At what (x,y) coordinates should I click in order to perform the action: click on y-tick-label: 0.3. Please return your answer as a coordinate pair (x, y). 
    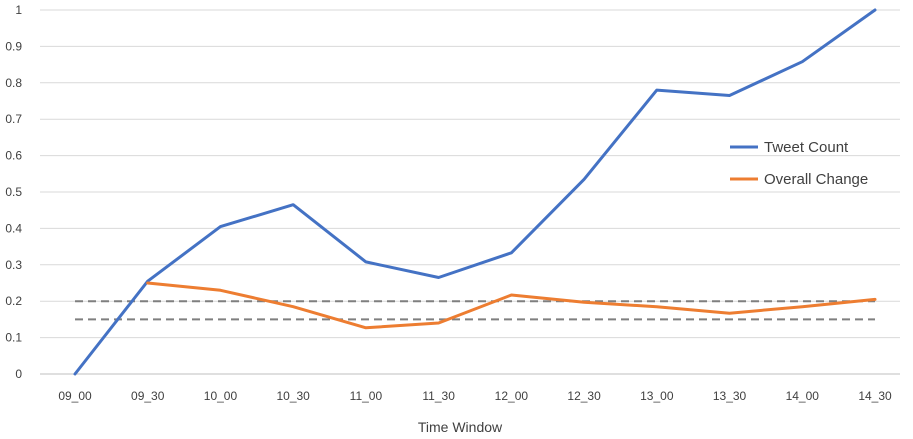
    Looking at the image, I should click on (13, 265).